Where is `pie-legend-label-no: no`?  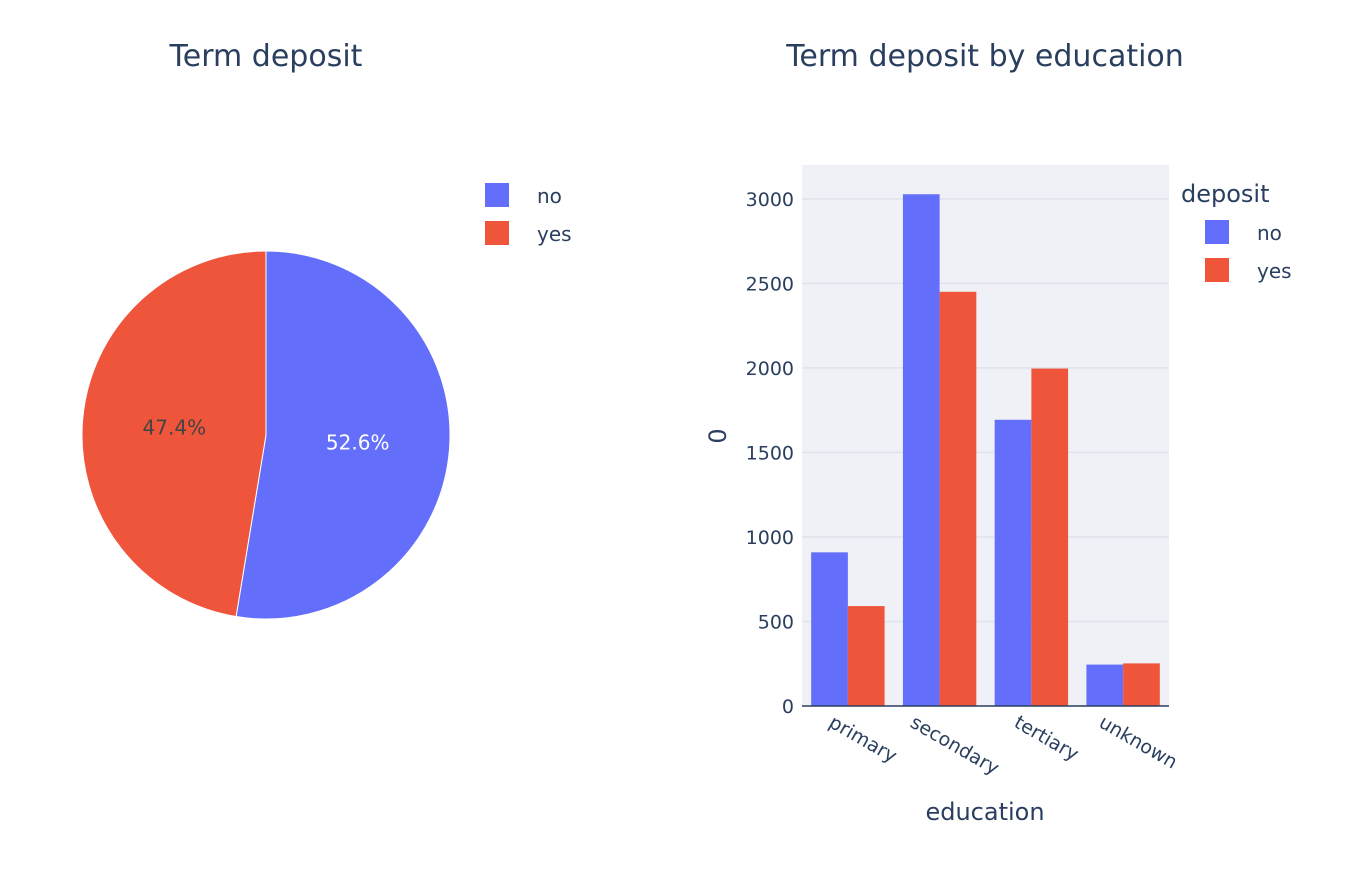 pie-legend-label-no: no is located at coordinates (549, 196).